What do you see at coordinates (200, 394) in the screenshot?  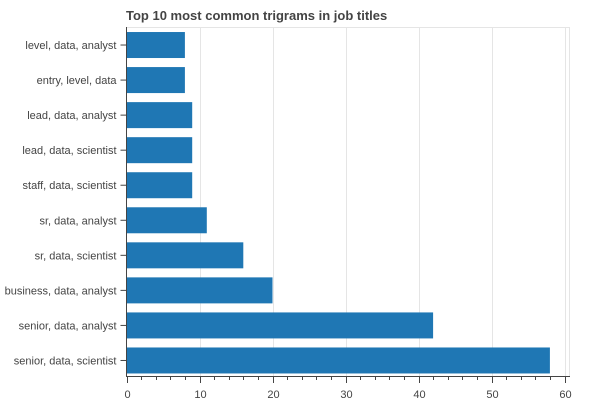 I see `x-tick-label: 10` at bounding box center [200, 394].